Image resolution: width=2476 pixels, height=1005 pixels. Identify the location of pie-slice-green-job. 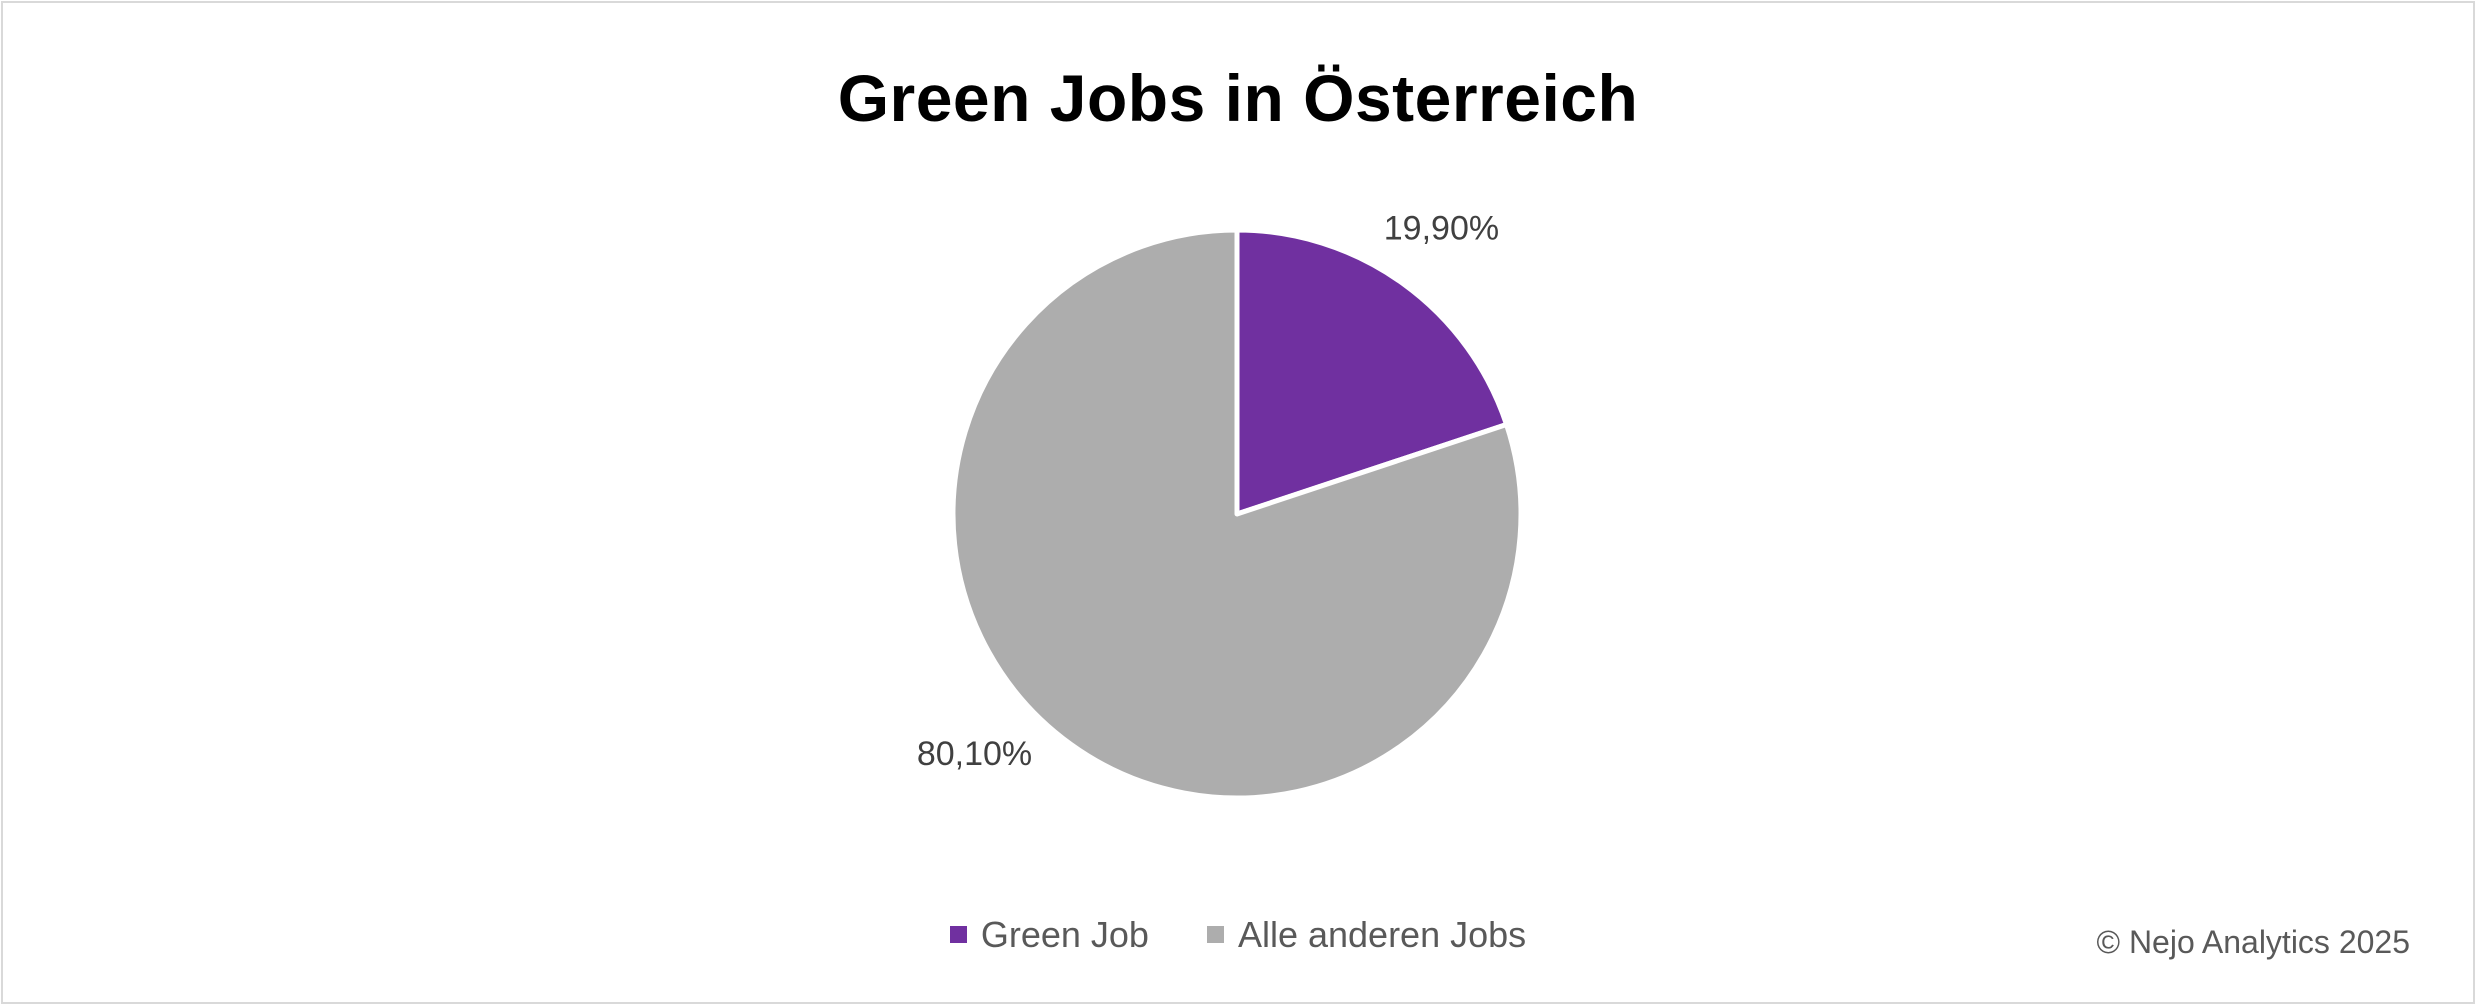
(1372, 372).